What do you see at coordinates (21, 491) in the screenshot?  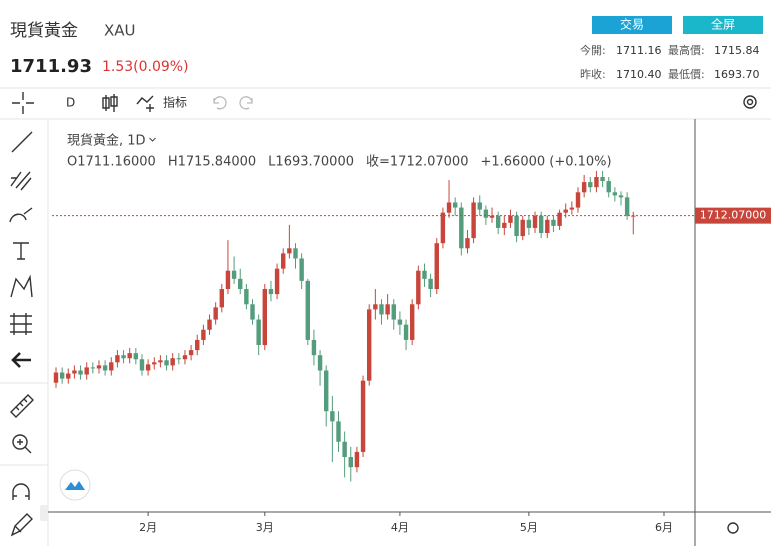 I see `magnet-tool` at bounding box center [21, 491].